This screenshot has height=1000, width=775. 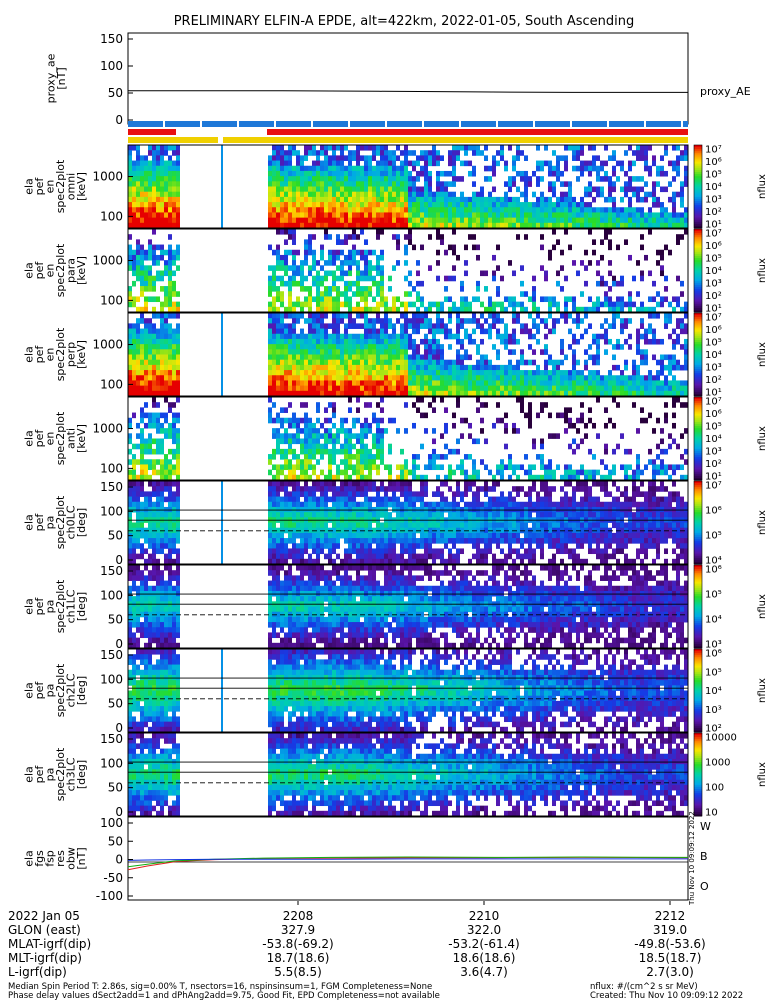 What do you see at coordinates (115, 536) in the screenshot?
I see `ytick-p1-2: 50` at bounding box center [115, 536].